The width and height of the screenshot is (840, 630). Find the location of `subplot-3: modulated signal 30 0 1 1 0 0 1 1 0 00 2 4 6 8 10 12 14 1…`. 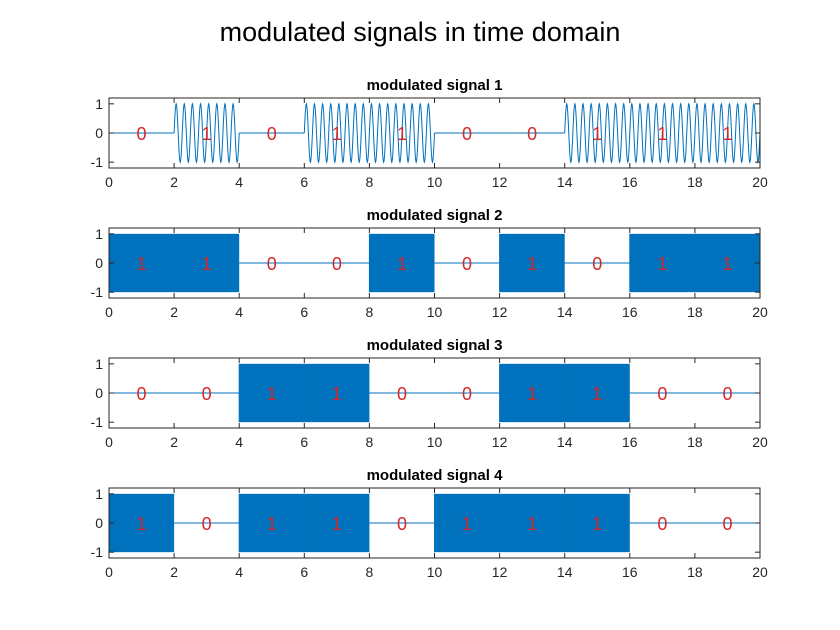

subplot-3: modulated signal 30 0 1 1 0 0 1 1 0 00 2 4 6 8 10 12 14 1… is located at coordinates (429, 393).